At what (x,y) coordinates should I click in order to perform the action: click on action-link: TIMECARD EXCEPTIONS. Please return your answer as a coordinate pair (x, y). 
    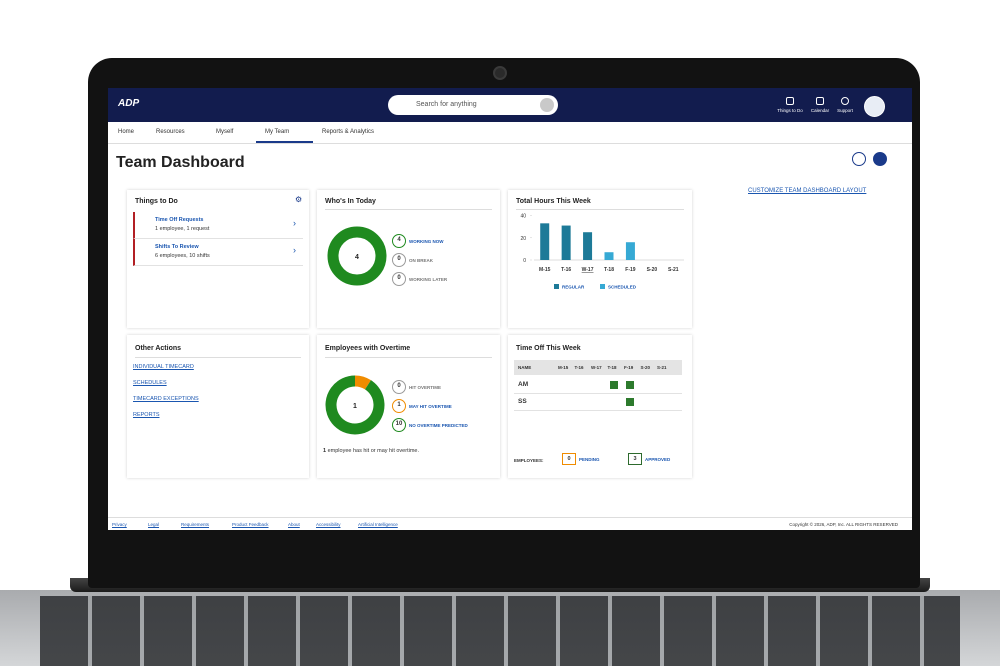
    Looking at the image, I should click on (166, 399).